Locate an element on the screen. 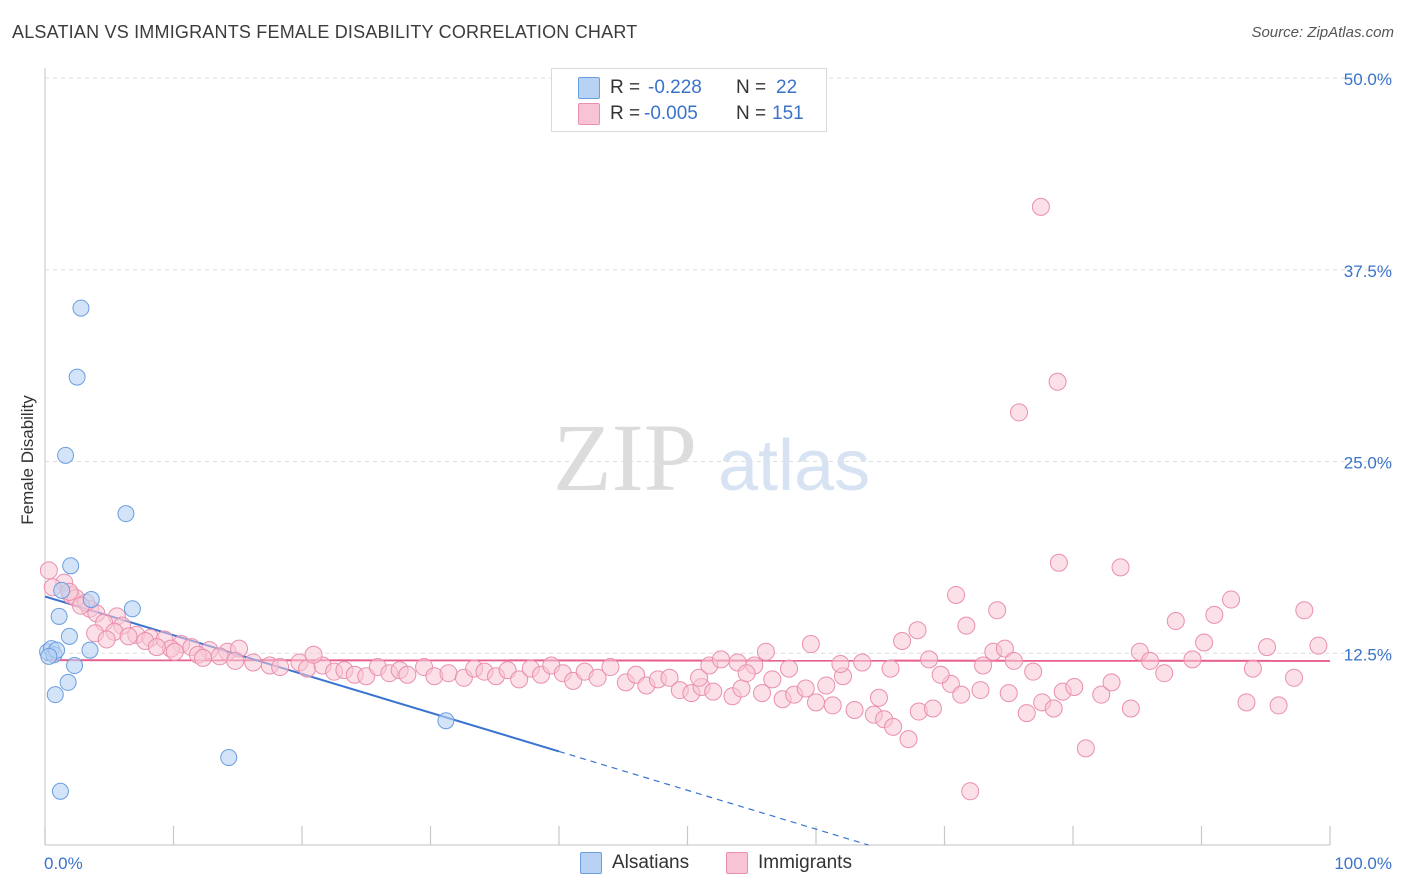 Image resolution: width=1406 pixels, height=892 pixels. x-tick-label: 100.0% is located at coordinates (1363, 863).